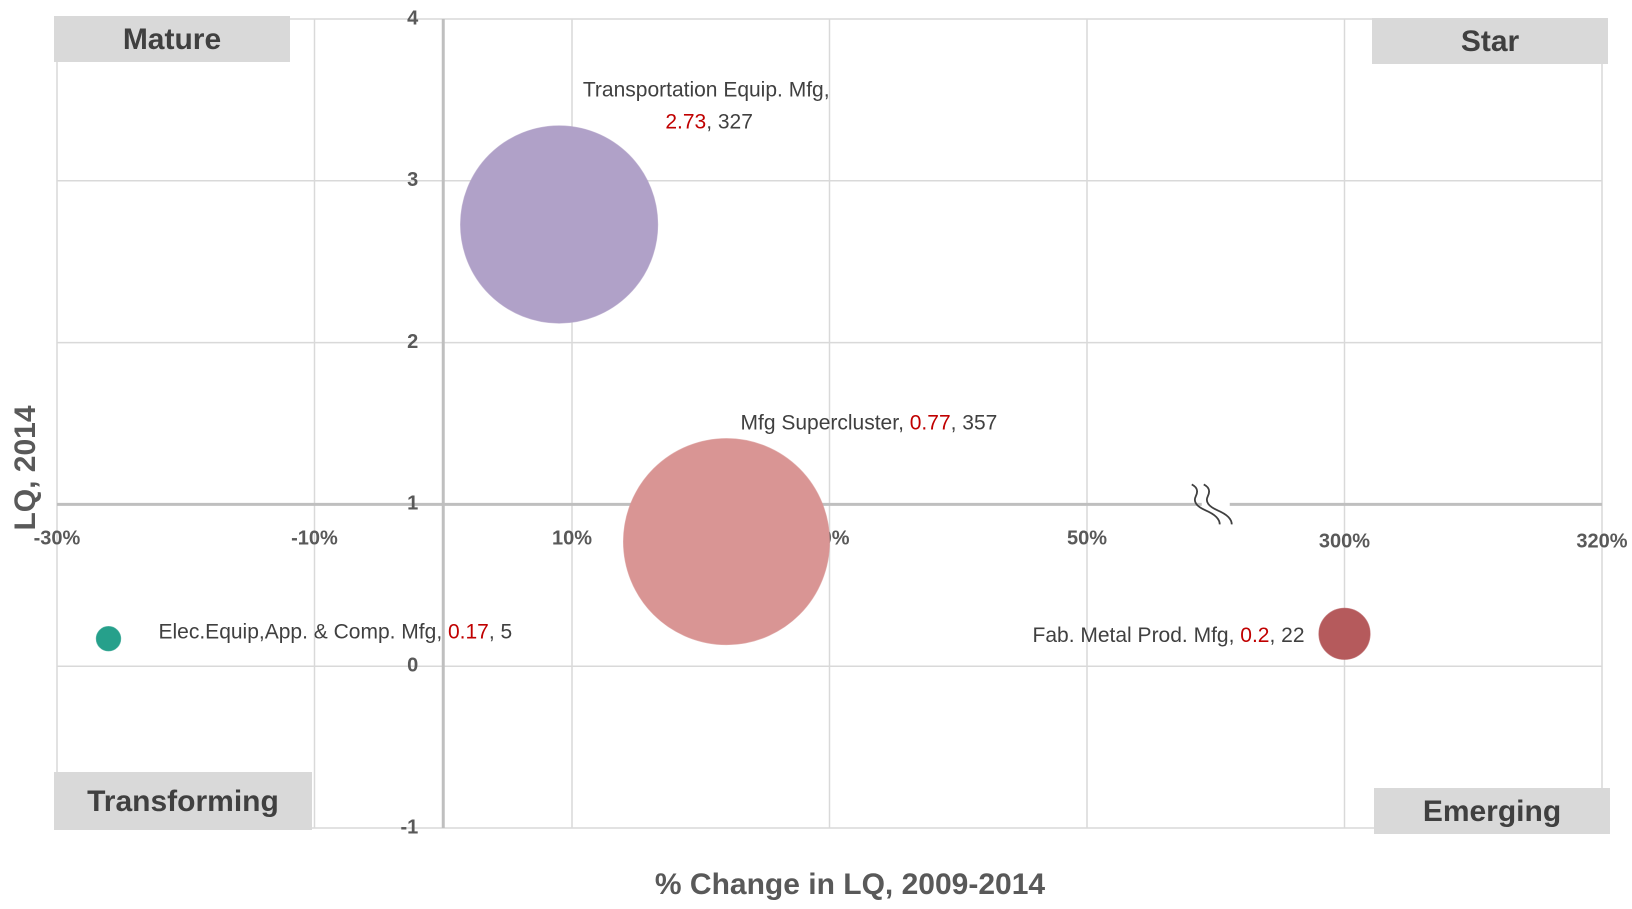 The width and height of the screenshot is (1632, 909). What do you see at coordinates (979, 422) in the screenshot?
I see `label-size: 357` at bounding box center [979, 422].